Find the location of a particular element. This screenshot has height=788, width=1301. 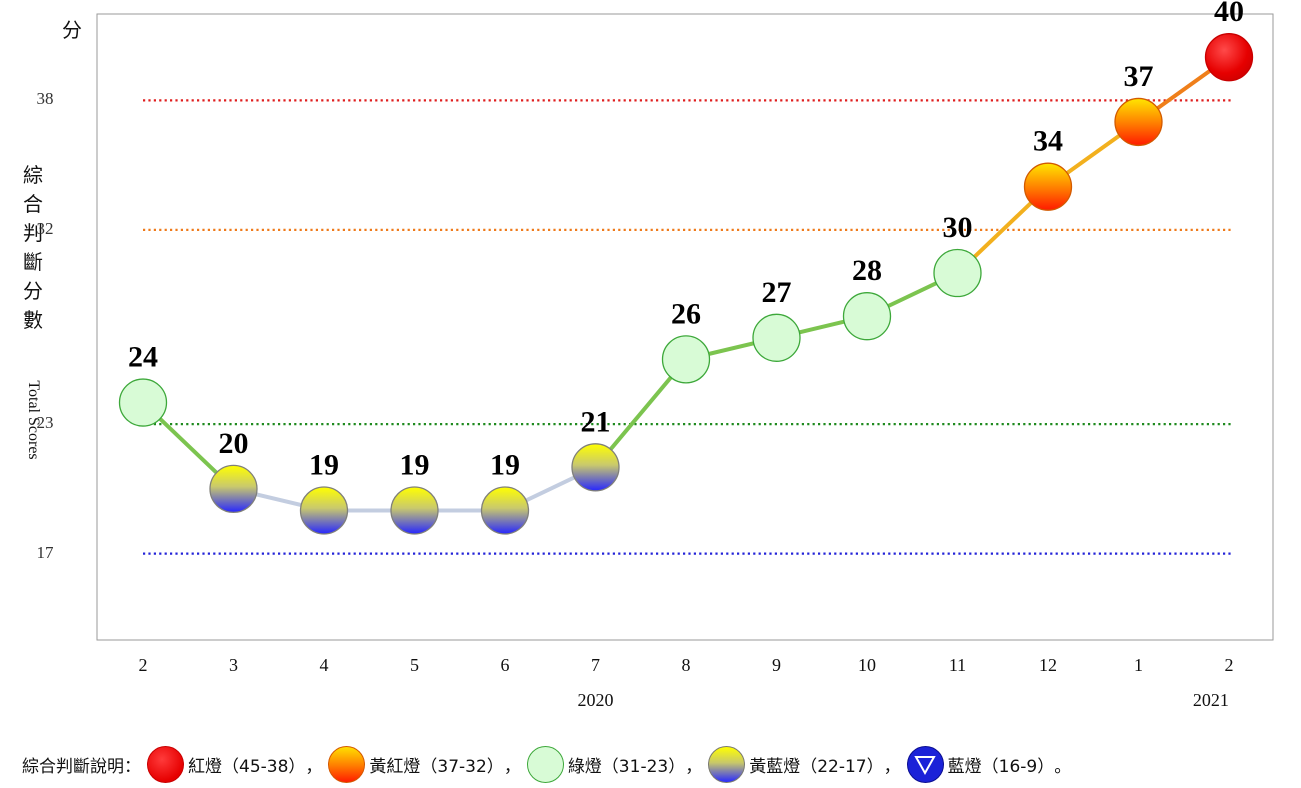

red-light-icon is located at coordinates (165, 764).